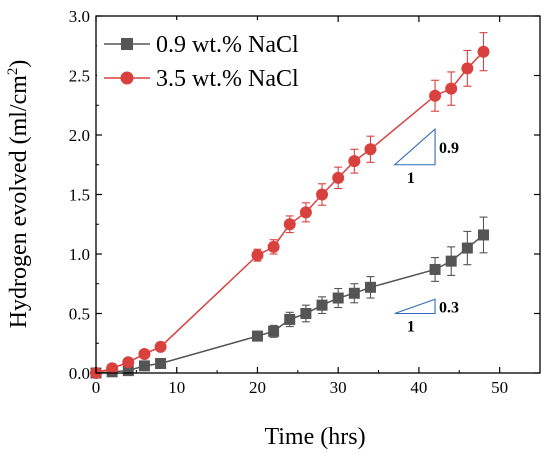 The height and width of the screenshot is (457, 550). I want to click on x-tick-label-5: 50, so click(499, 387).